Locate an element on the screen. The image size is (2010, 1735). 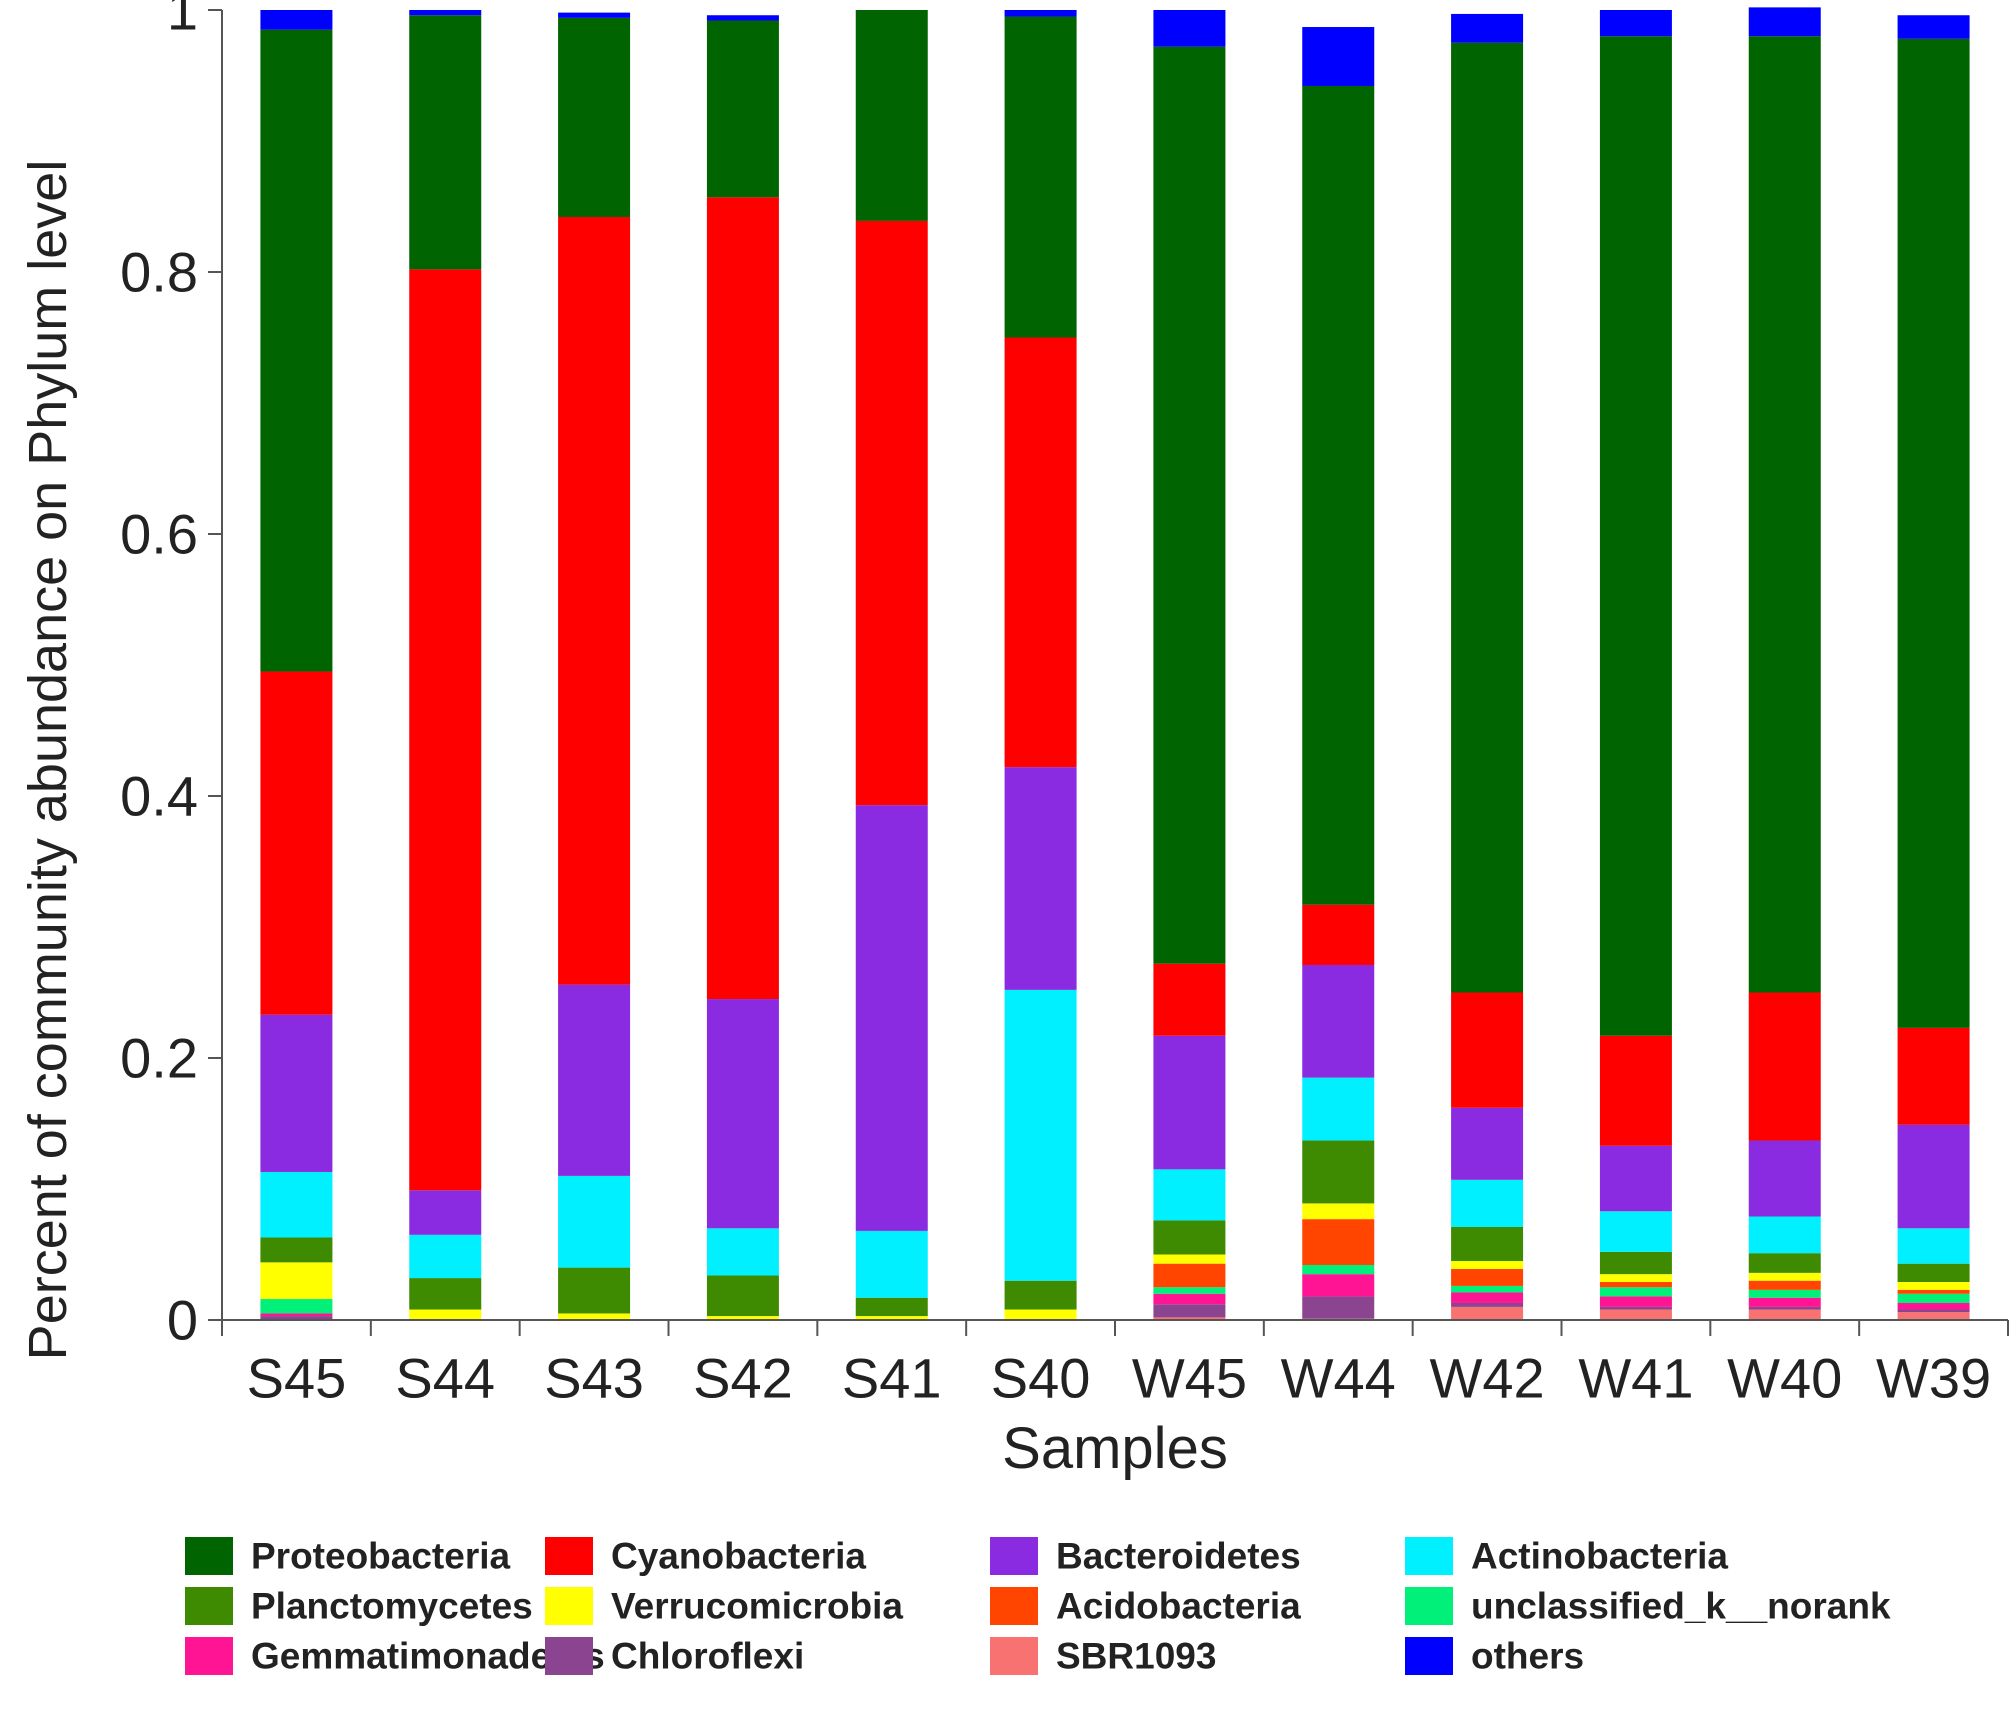
bar-w39-actinobacteria is located at coordinates (1933, 1246).